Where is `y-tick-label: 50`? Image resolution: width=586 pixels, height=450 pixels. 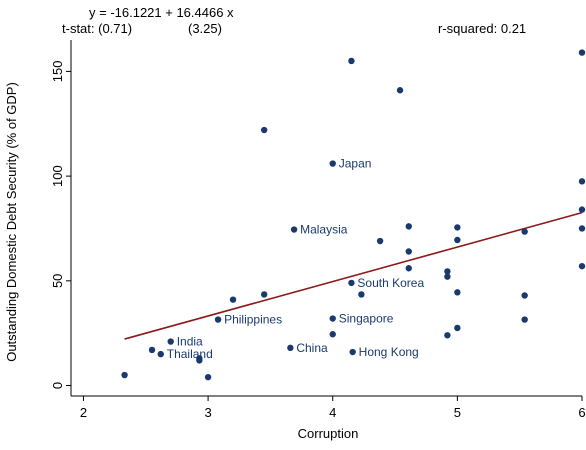
y-tick-label: 50 is located at coordinates (57, 281).